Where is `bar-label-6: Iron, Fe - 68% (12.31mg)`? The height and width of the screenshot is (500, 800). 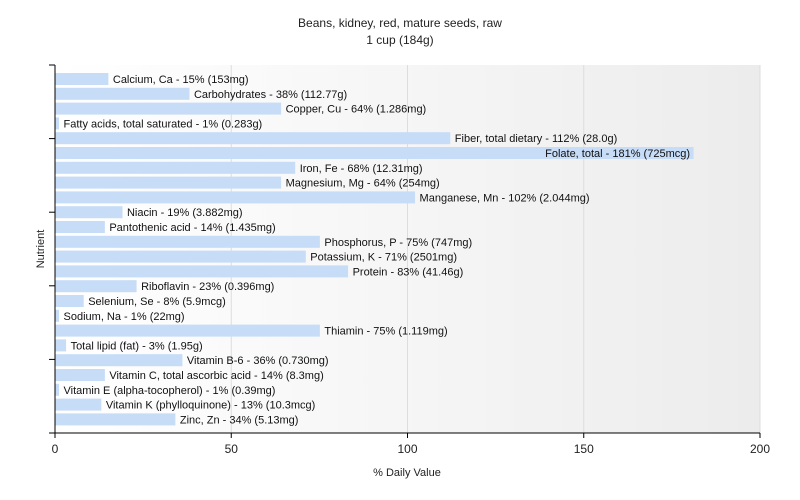 bar-label-6: Iron, Fe - 68% (12.31mg) is located at coordinates (361, 169).